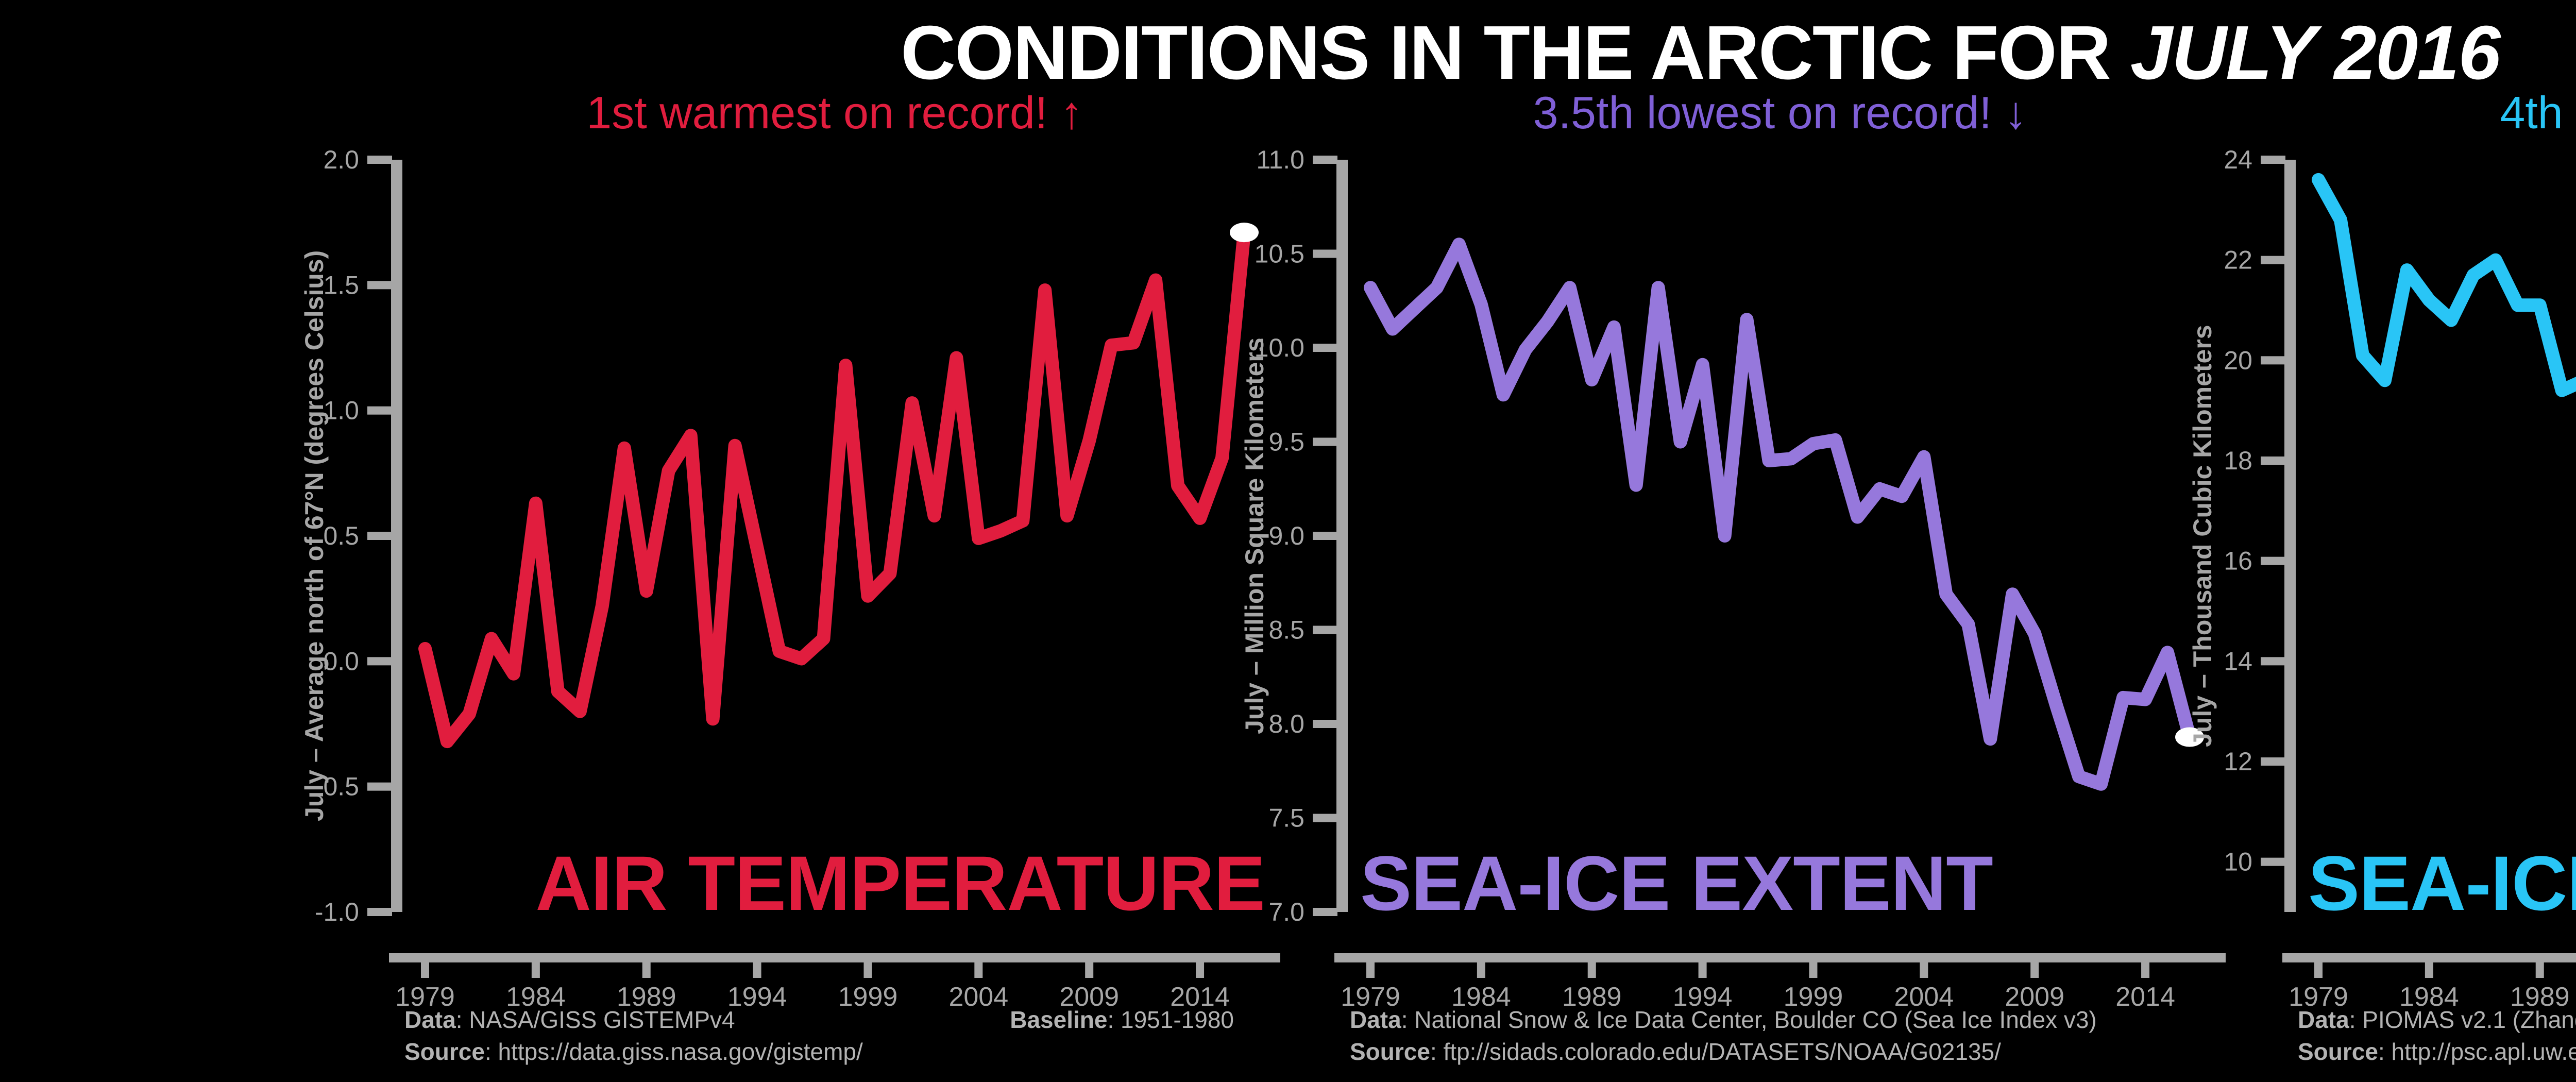 This screenshot has width=2576, height=1082. Describe the element at coordinates (1286, 630) in the screenshot. I see `y-tick-label: 8.5` at that location.